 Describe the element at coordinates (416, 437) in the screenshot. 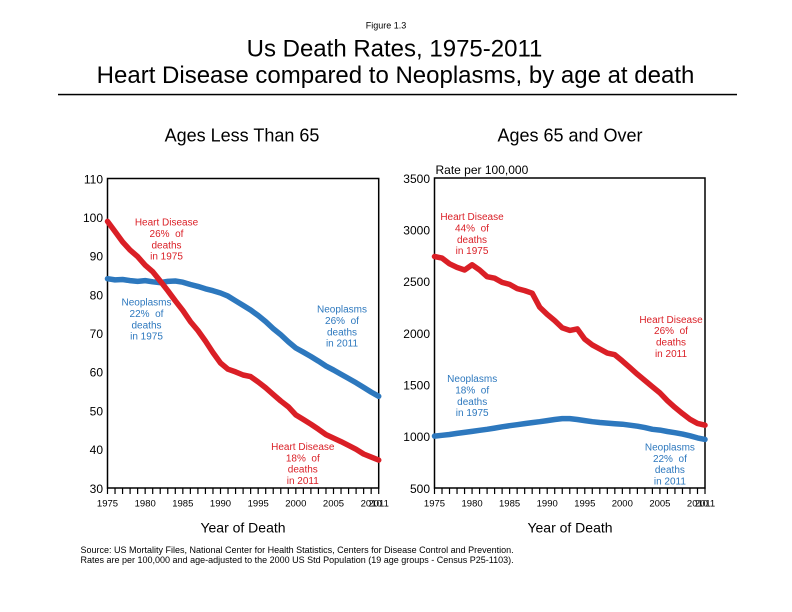

I see `svg-text: 1000` at that location.